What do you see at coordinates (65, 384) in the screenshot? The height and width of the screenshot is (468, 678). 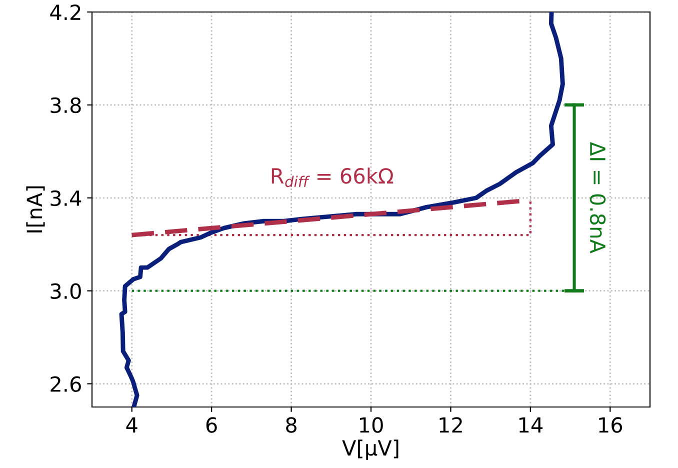 I see `y-tick-label: 2.6` at bounding box center [65, 384].